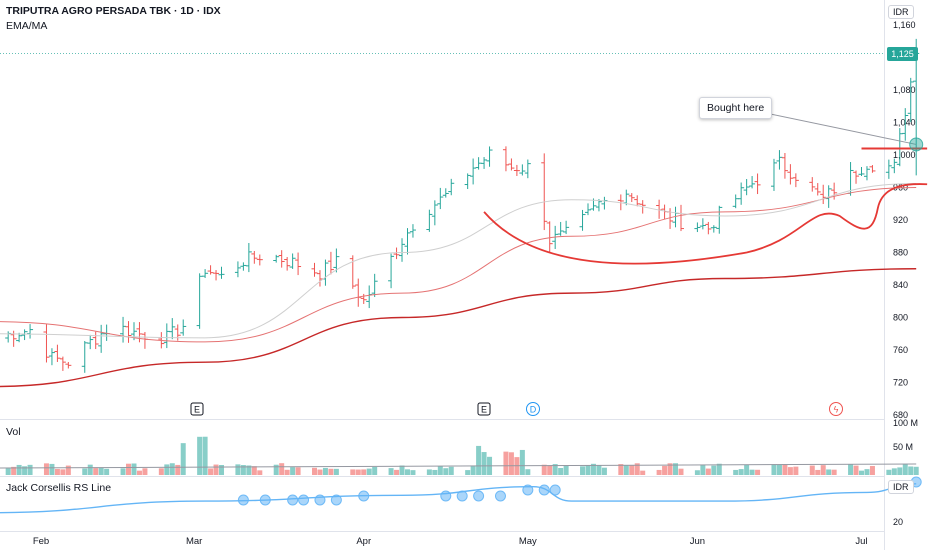 The height and width of the screenshot is (550, 932). I want to click on price-tick-label: 880, so click(900, 253).